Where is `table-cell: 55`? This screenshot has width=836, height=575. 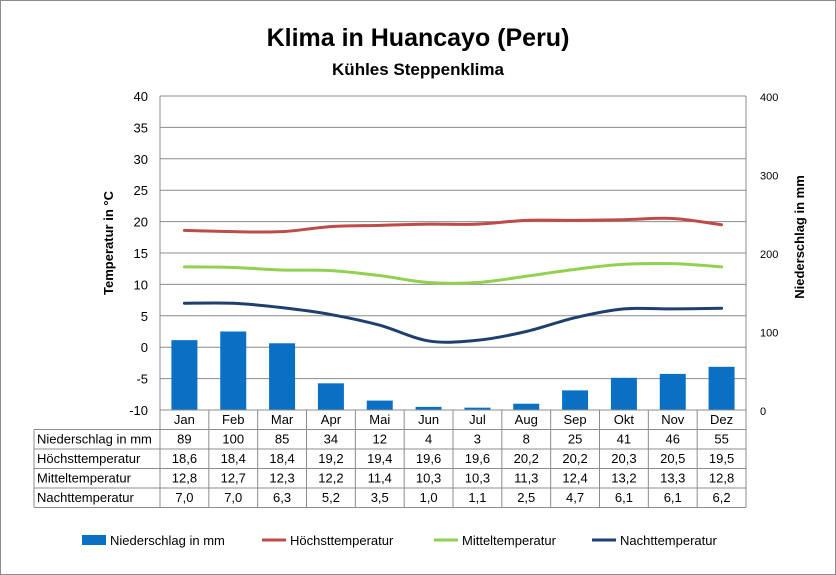
table-cell: 55 is located at coordinates (721, 439).